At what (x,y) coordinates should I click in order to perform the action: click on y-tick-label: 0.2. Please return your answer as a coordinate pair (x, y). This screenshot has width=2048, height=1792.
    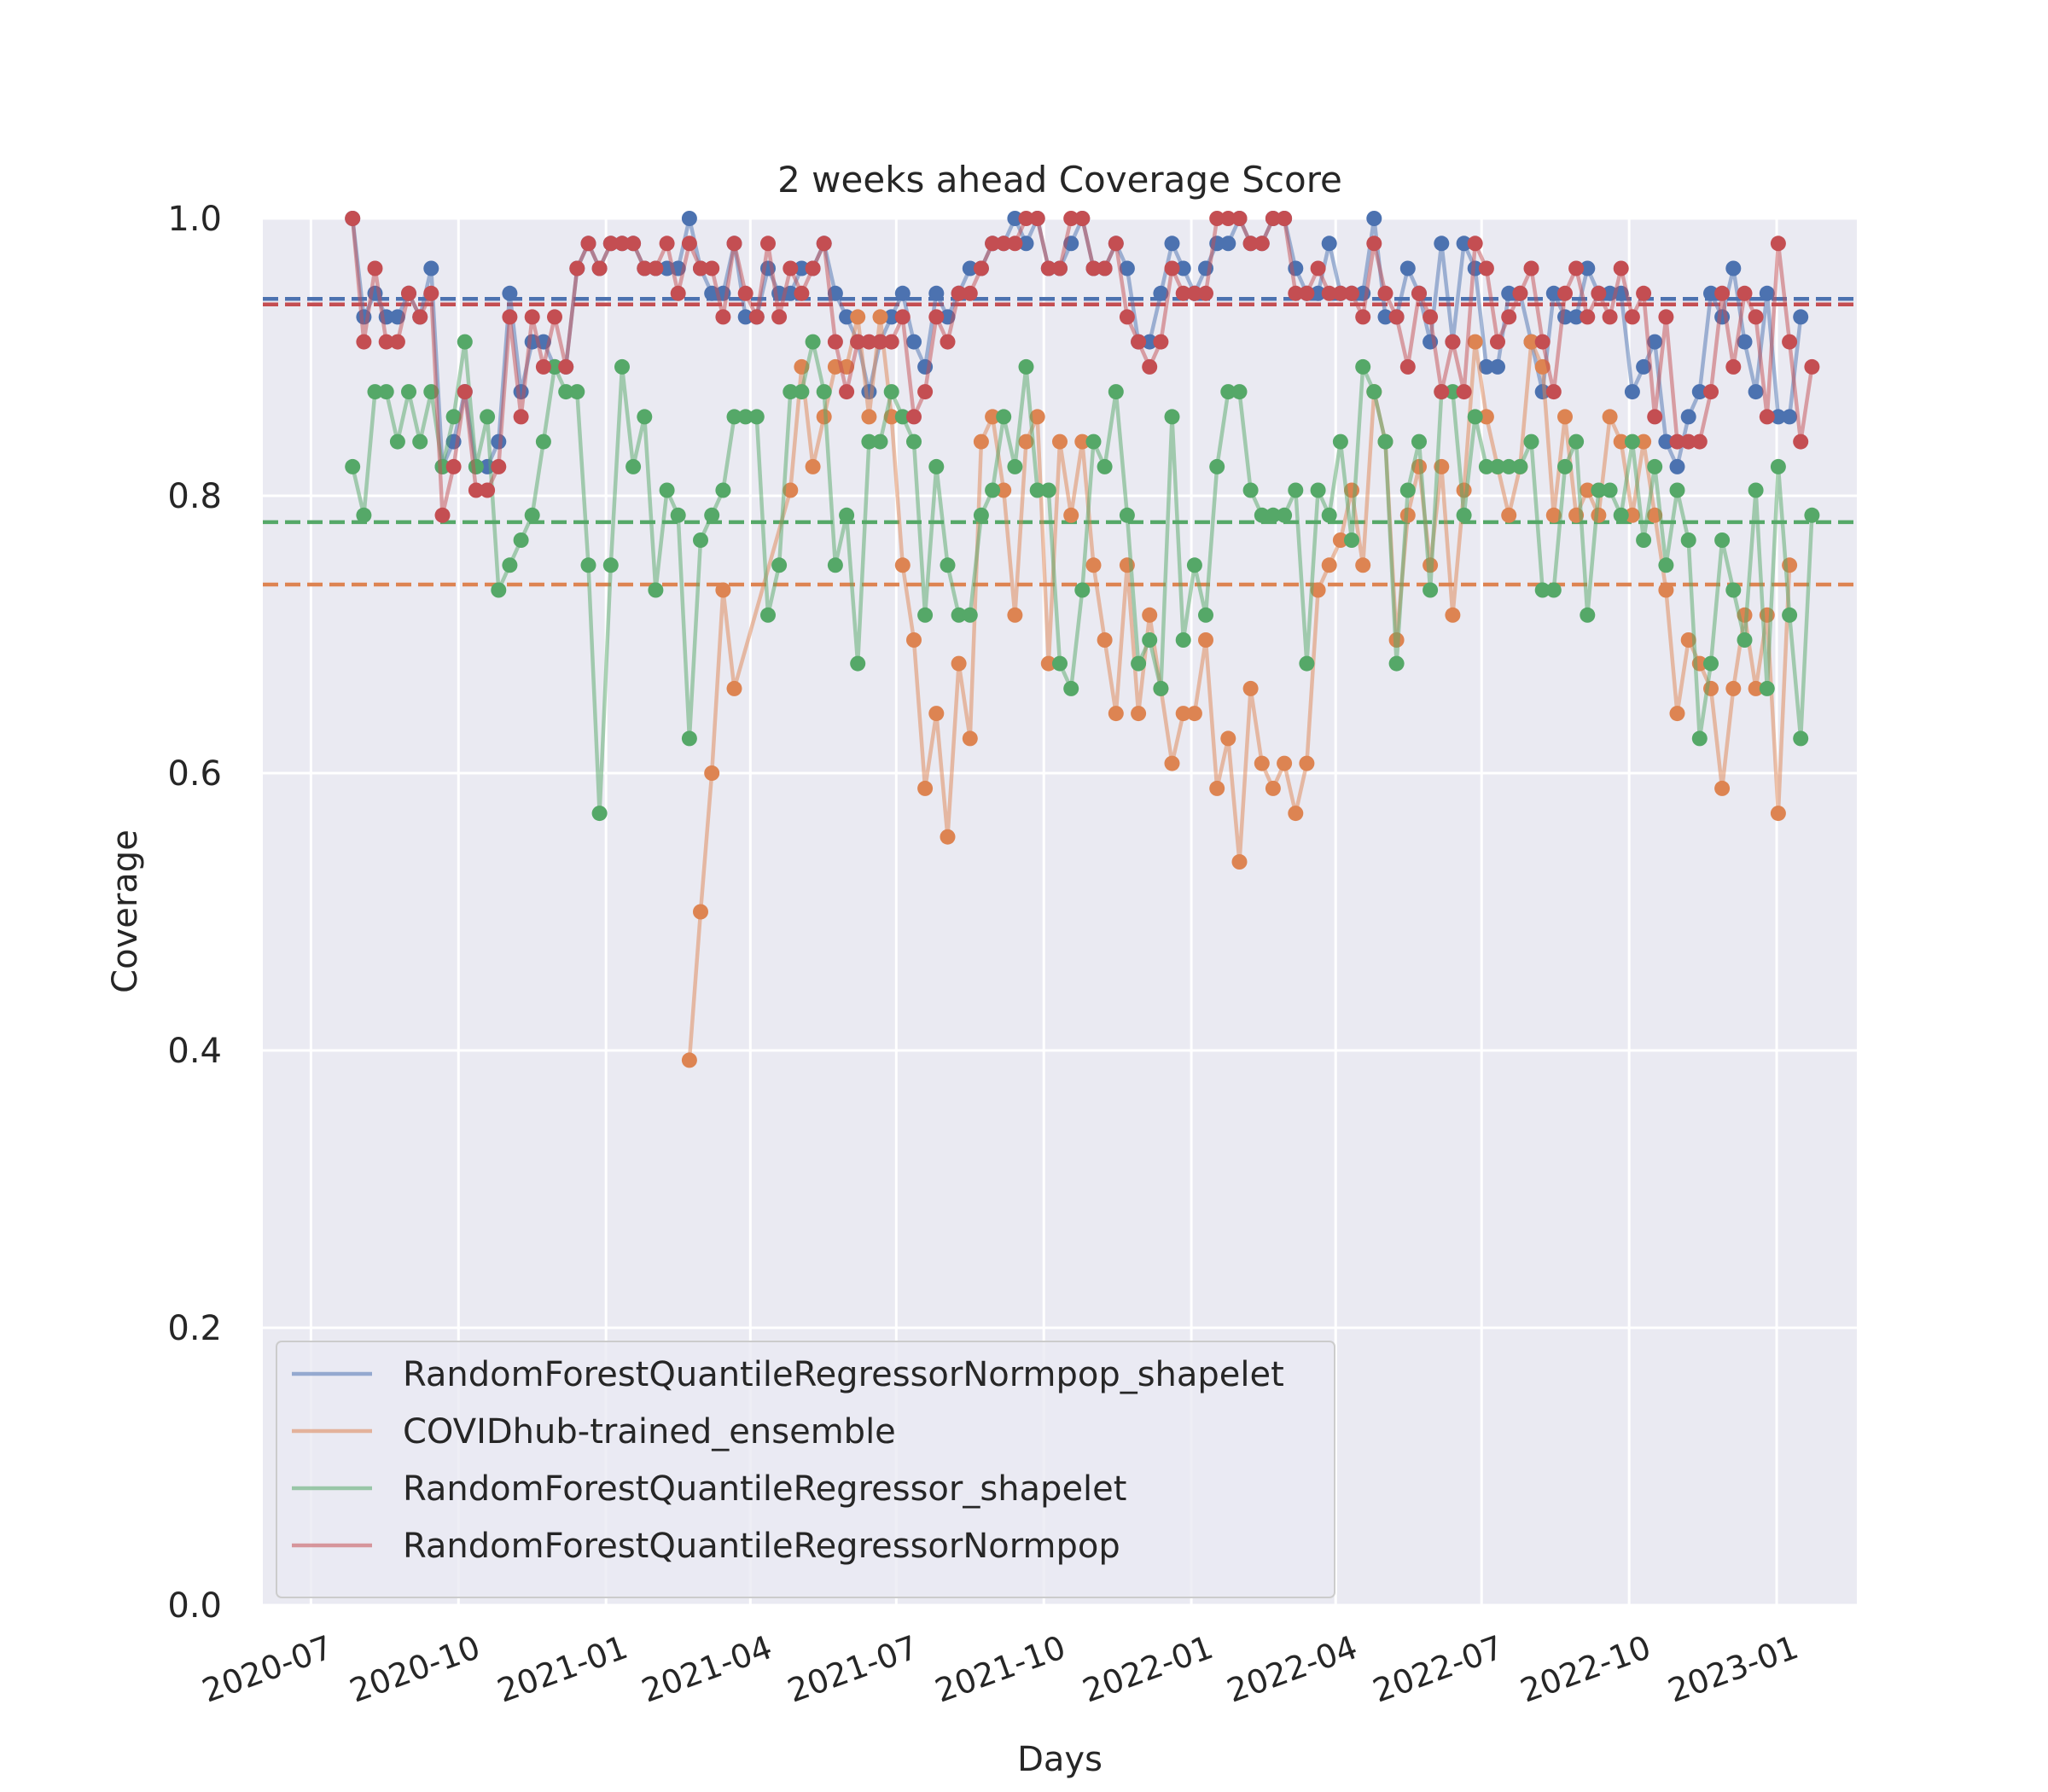
    Looking at the image, I should click on (194, 1328).